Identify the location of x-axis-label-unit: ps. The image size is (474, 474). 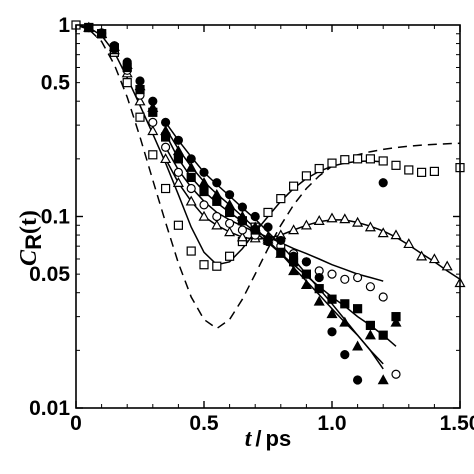
(279, 438).